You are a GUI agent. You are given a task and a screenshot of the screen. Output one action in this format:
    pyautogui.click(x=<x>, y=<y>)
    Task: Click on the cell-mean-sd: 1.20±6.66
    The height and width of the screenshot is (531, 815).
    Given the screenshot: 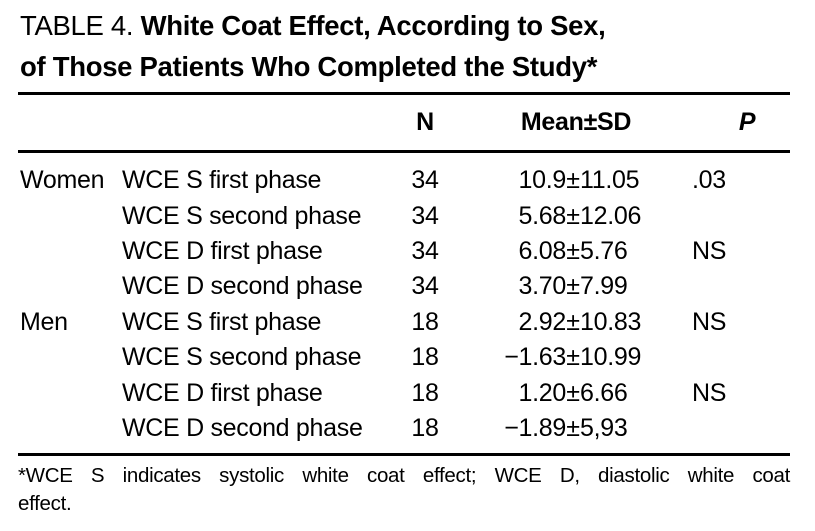 What is the action you would take?
    pyautogui.click(x=576, y=392)
    